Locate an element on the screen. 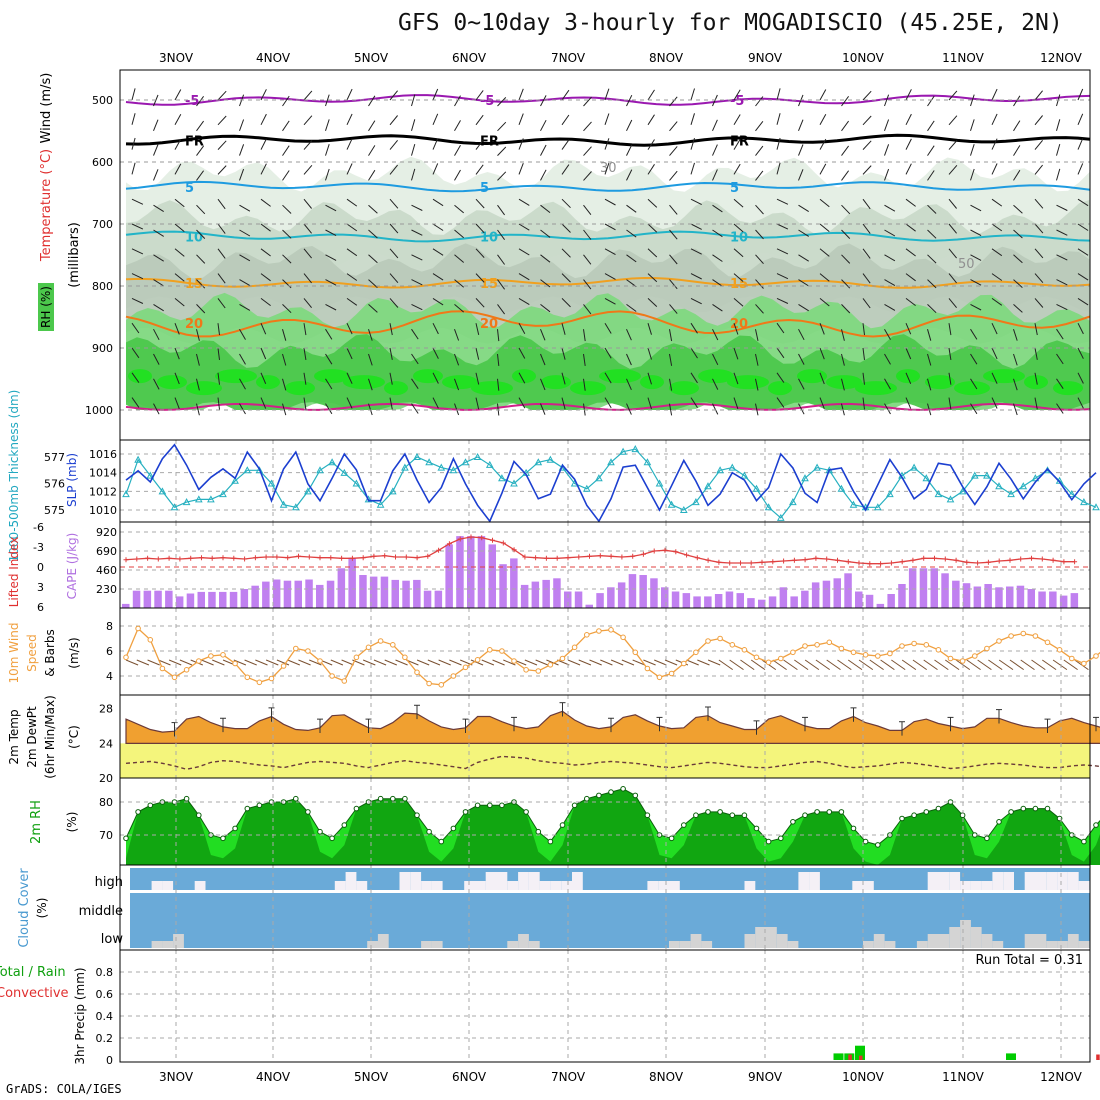 Image resolution: width=1100 pixels, height=1100 pixels. y-tick-label-temp: 24 is located at coordinates (106, 743).